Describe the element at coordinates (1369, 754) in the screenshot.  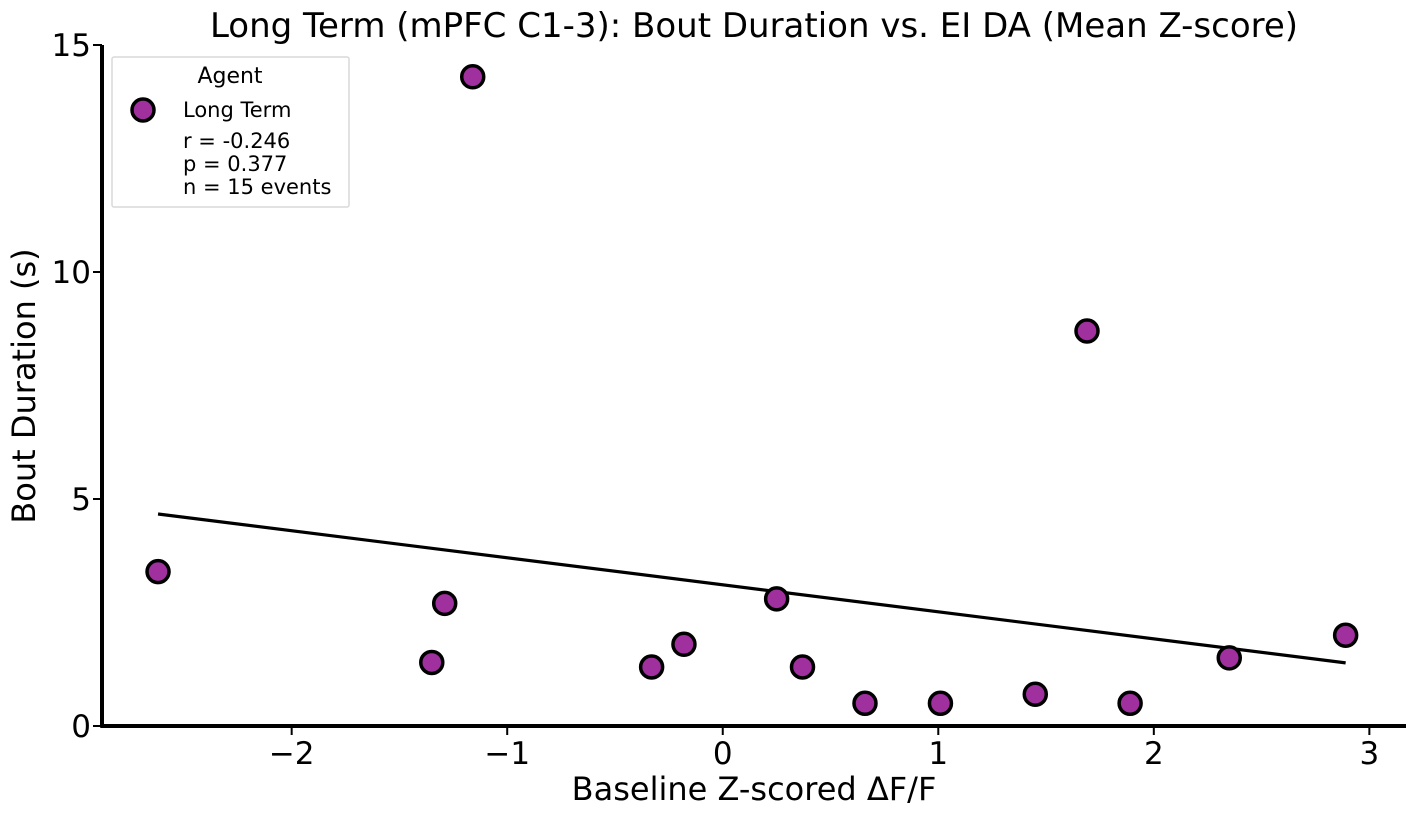
I see `x-tick-label: 3` at that location.